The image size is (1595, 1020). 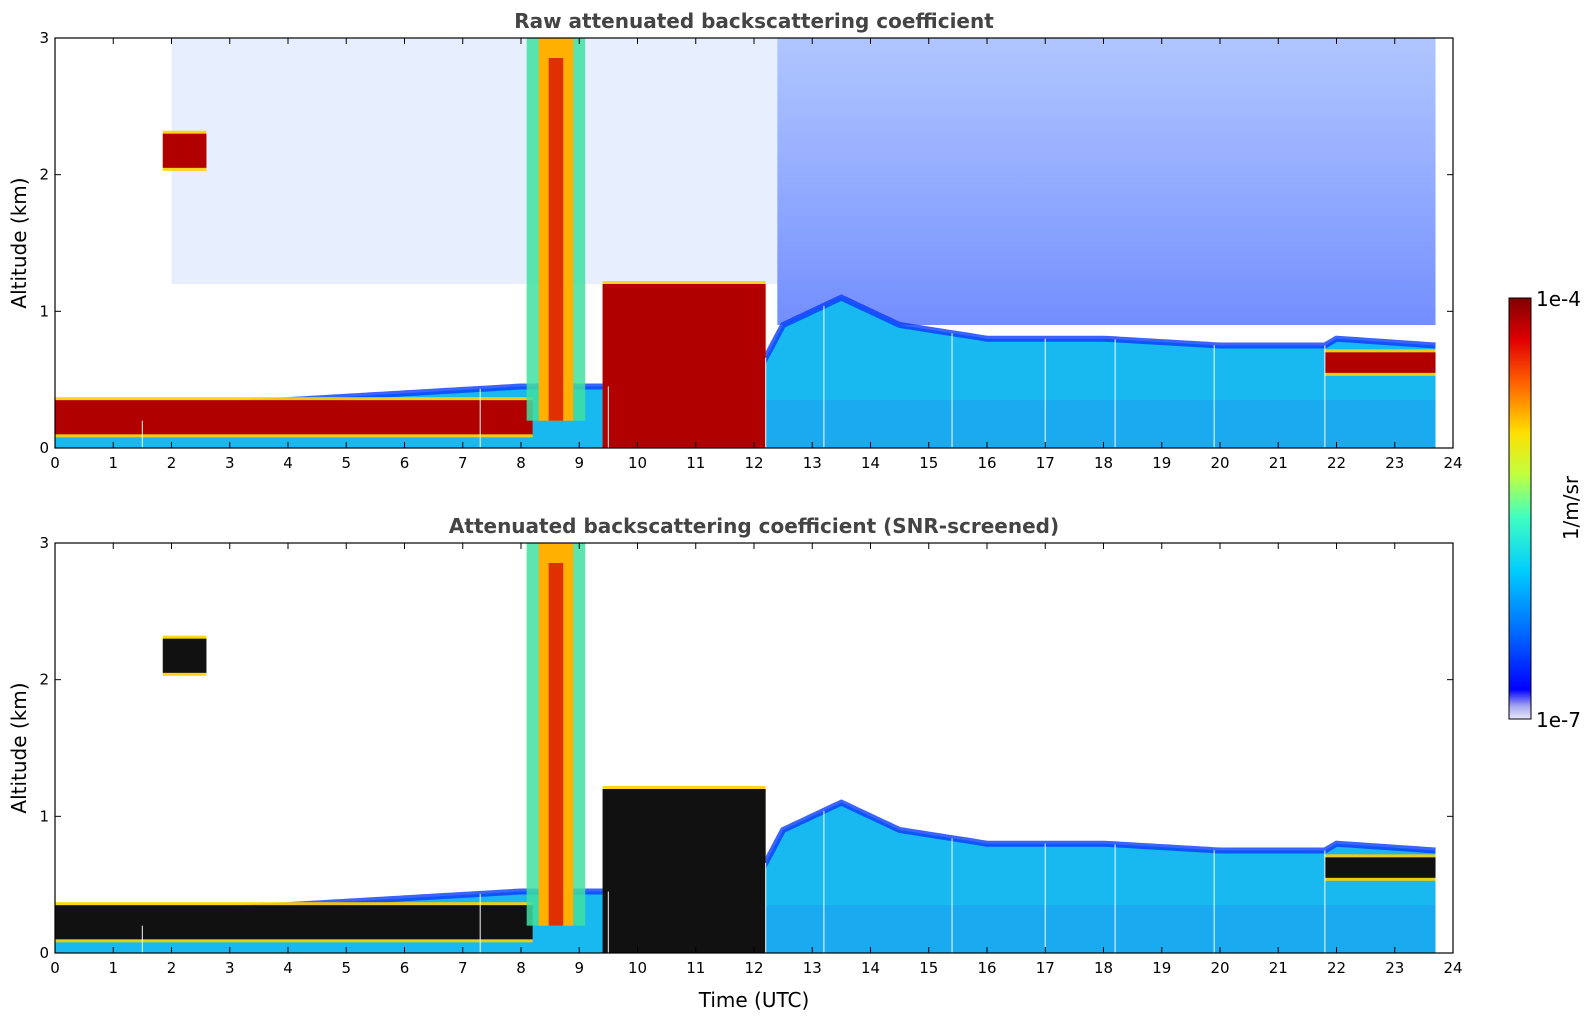 What do you see at coordinates (1545, 509) in the screenshot?
I see `colorbar: 1e-4 1e-7 1/m/sr` at bounding box center [1545, 509].